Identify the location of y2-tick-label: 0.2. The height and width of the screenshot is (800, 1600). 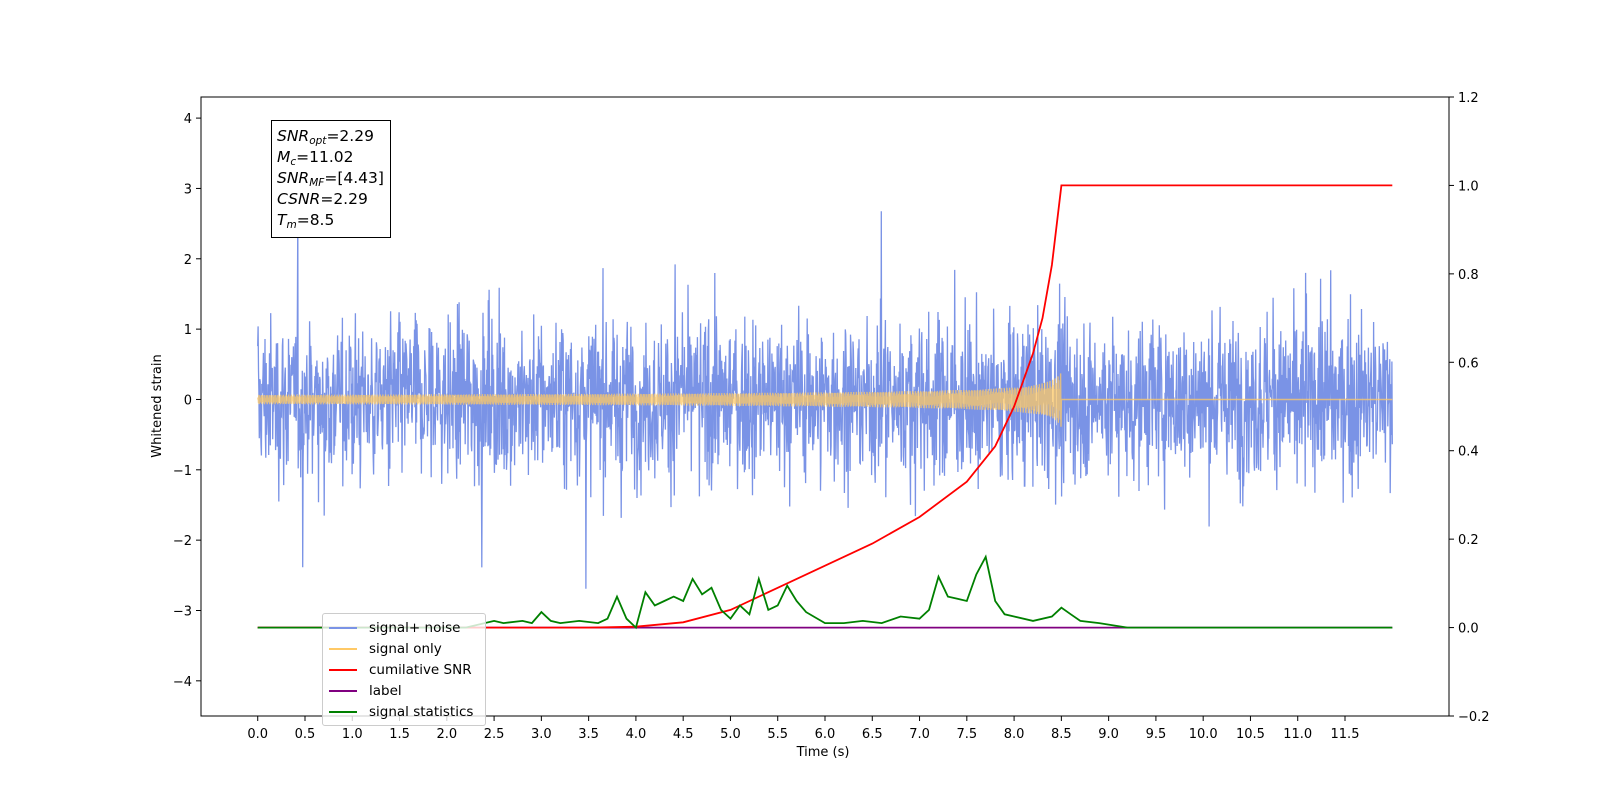
(1468, 540).